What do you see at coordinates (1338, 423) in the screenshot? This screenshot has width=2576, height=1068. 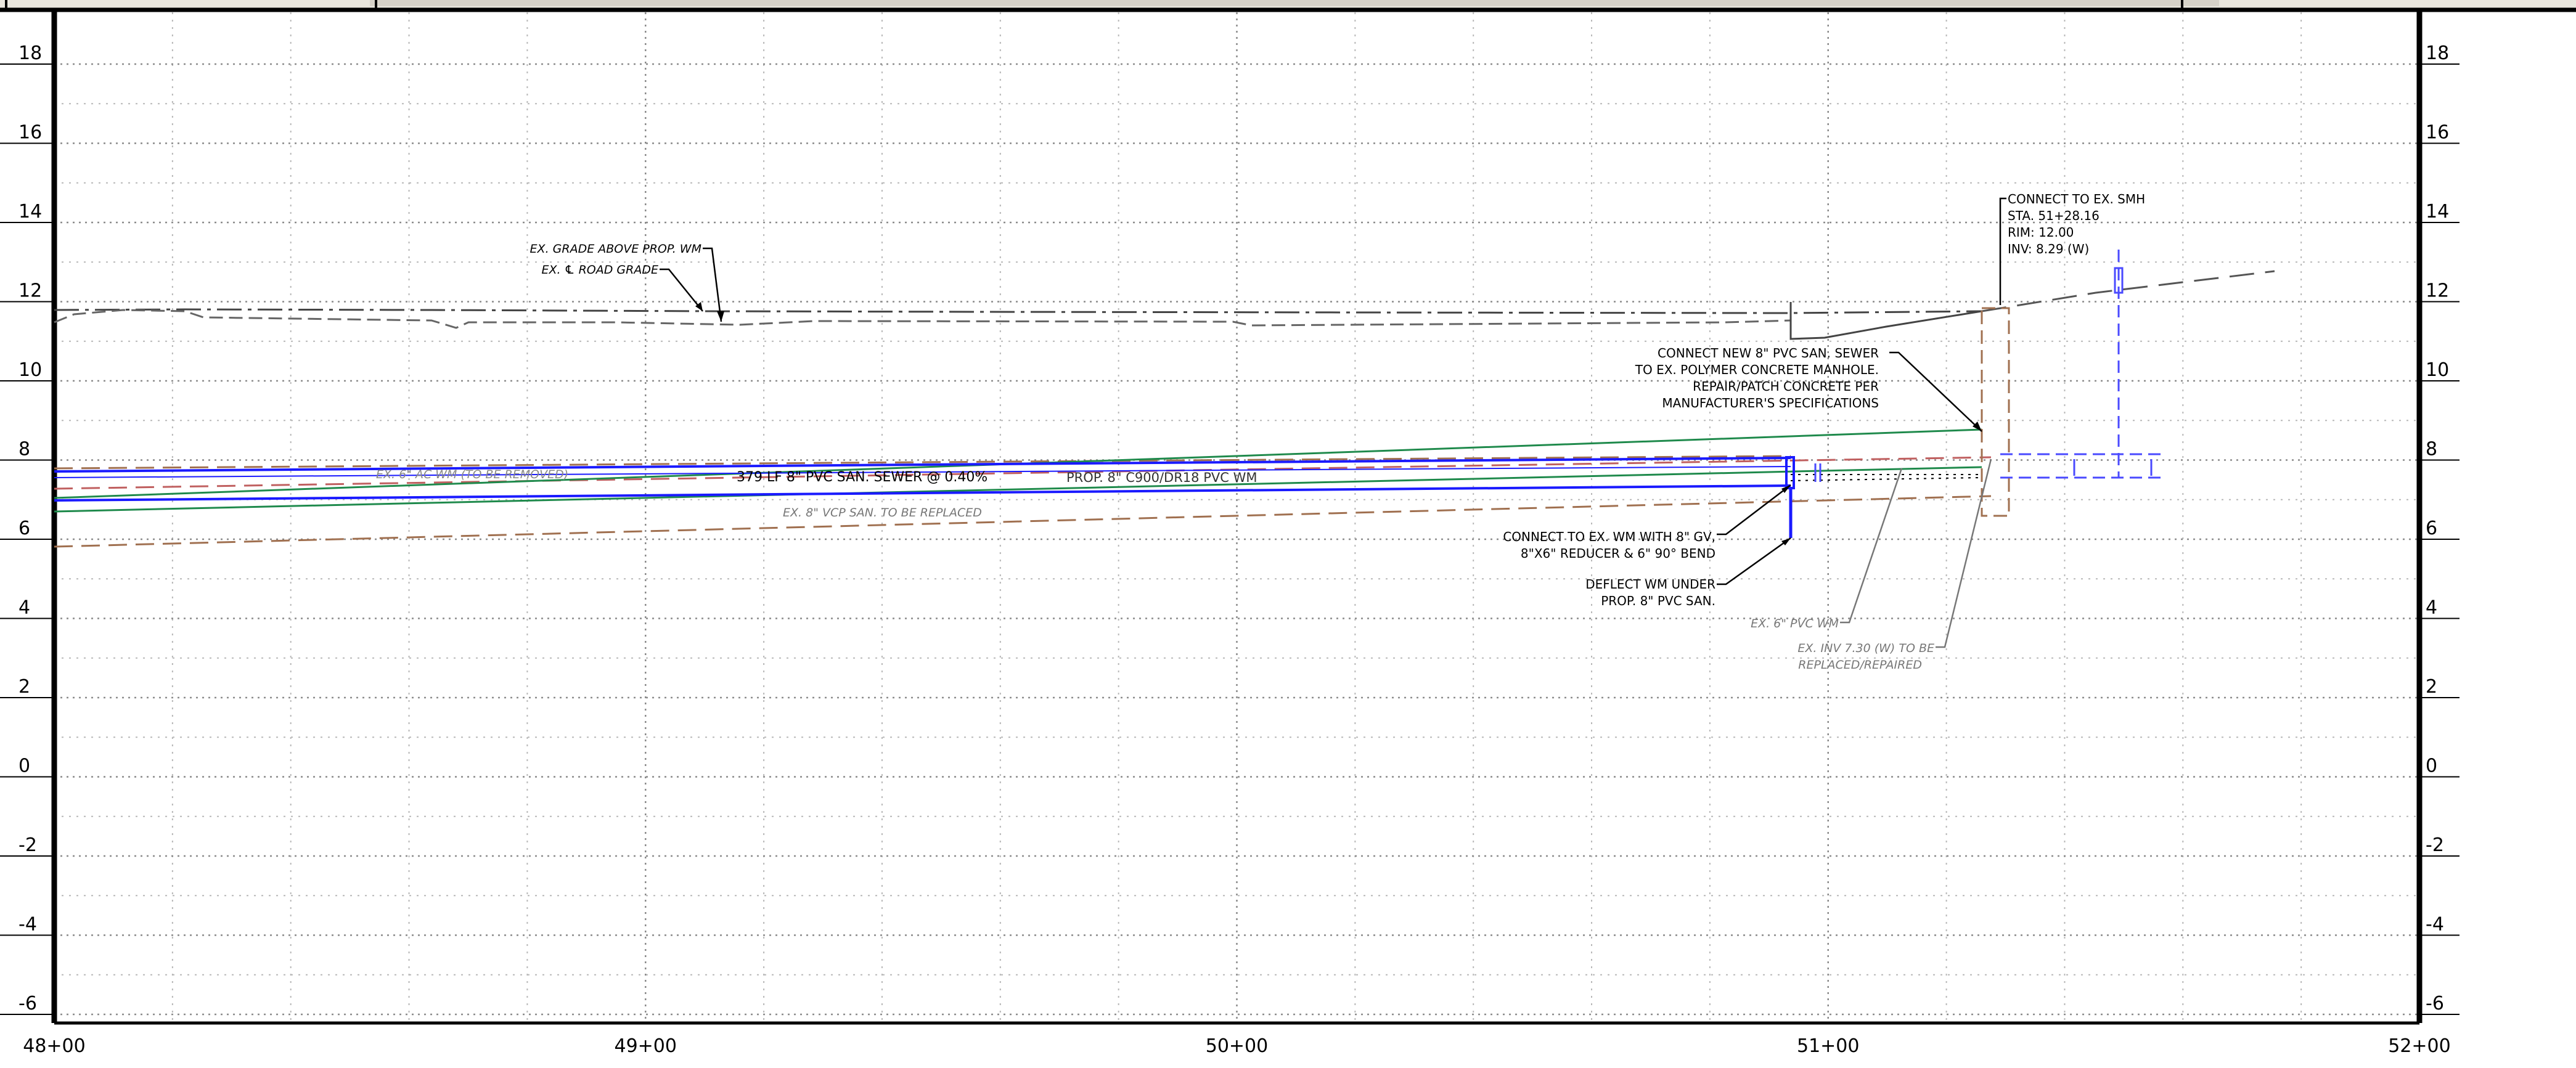 I see `leader-arrows` at bounding box center [1338, 423].